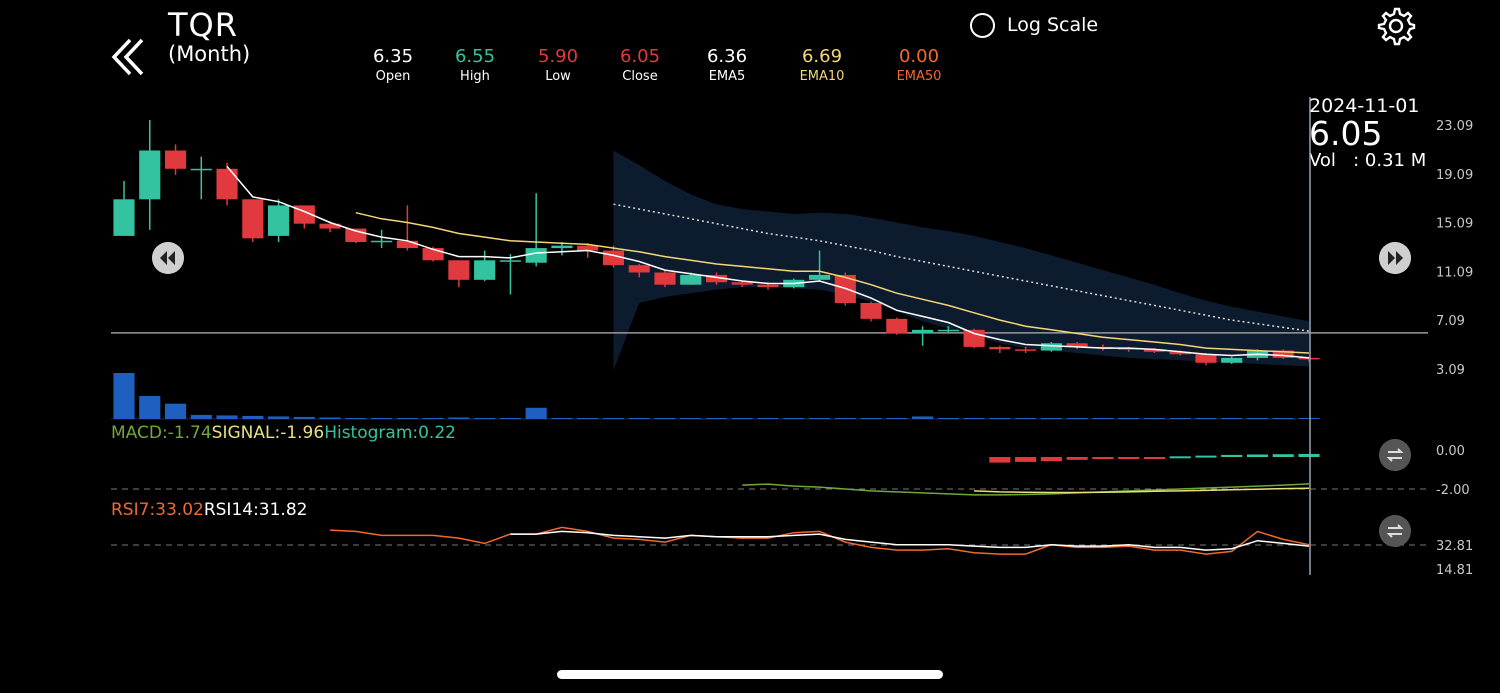 The width and height of the screenshot is (1500, 693). I want to click on stat-close: 6.05 Close, so click(640, 65).